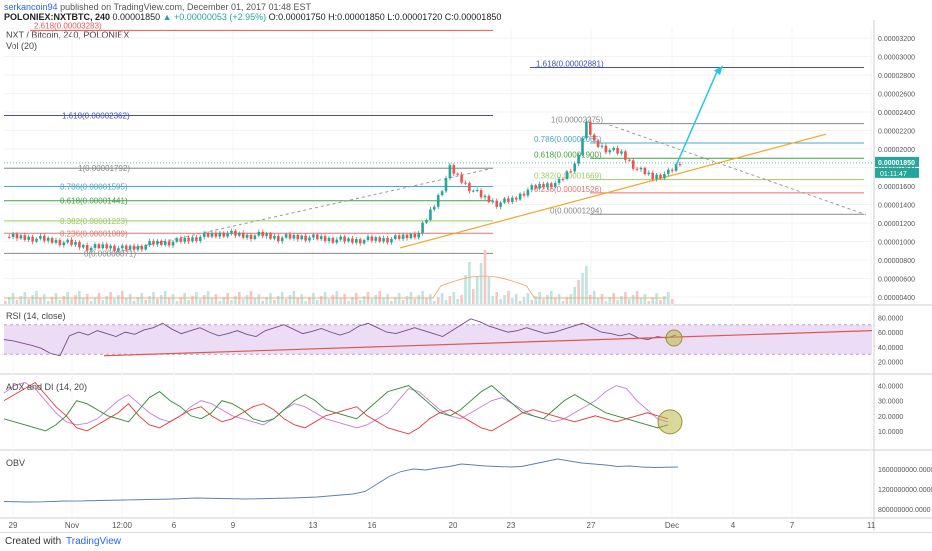 The width and height of the screenshot is (932, 551). What do you see at coordinates (174, 525) in the screenshot?
I see `time-tick-label: 6` at bounding box center [174, 525].